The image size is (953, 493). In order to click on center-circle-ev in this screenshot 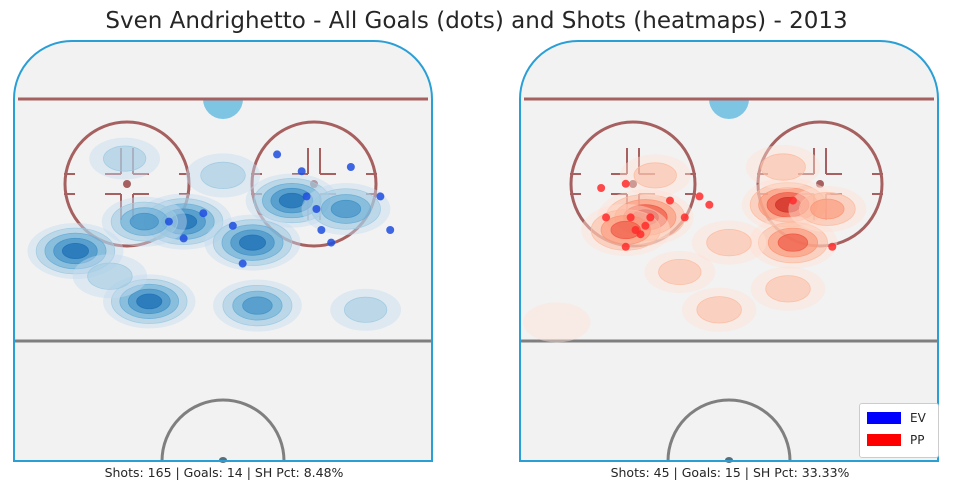, I will do `click(223, 430)`.